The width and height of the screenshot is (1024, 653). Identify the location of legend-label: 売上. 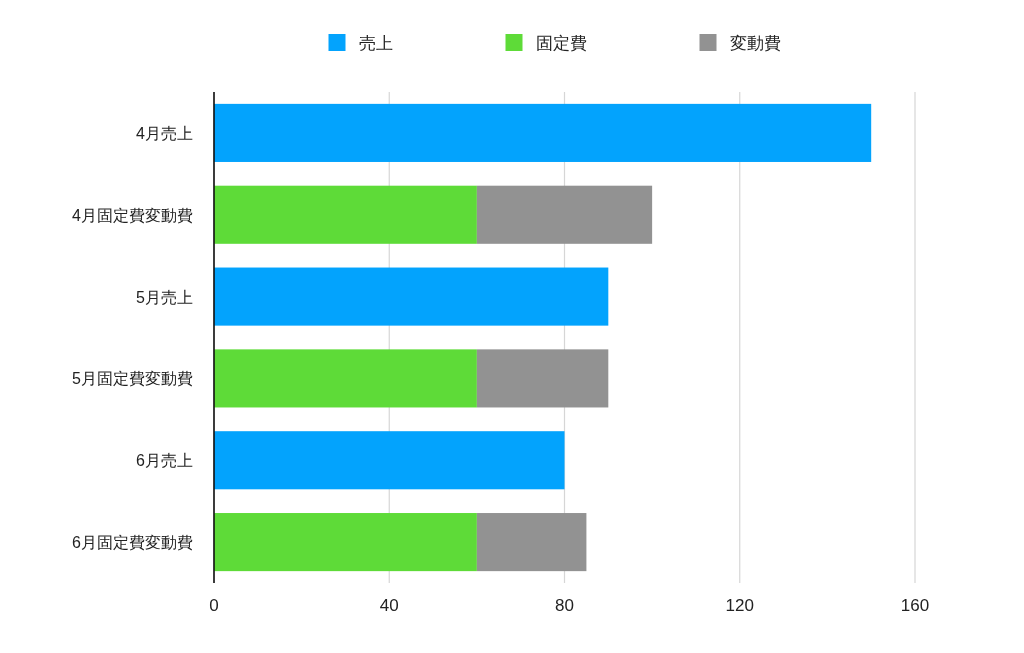
(375, 43).